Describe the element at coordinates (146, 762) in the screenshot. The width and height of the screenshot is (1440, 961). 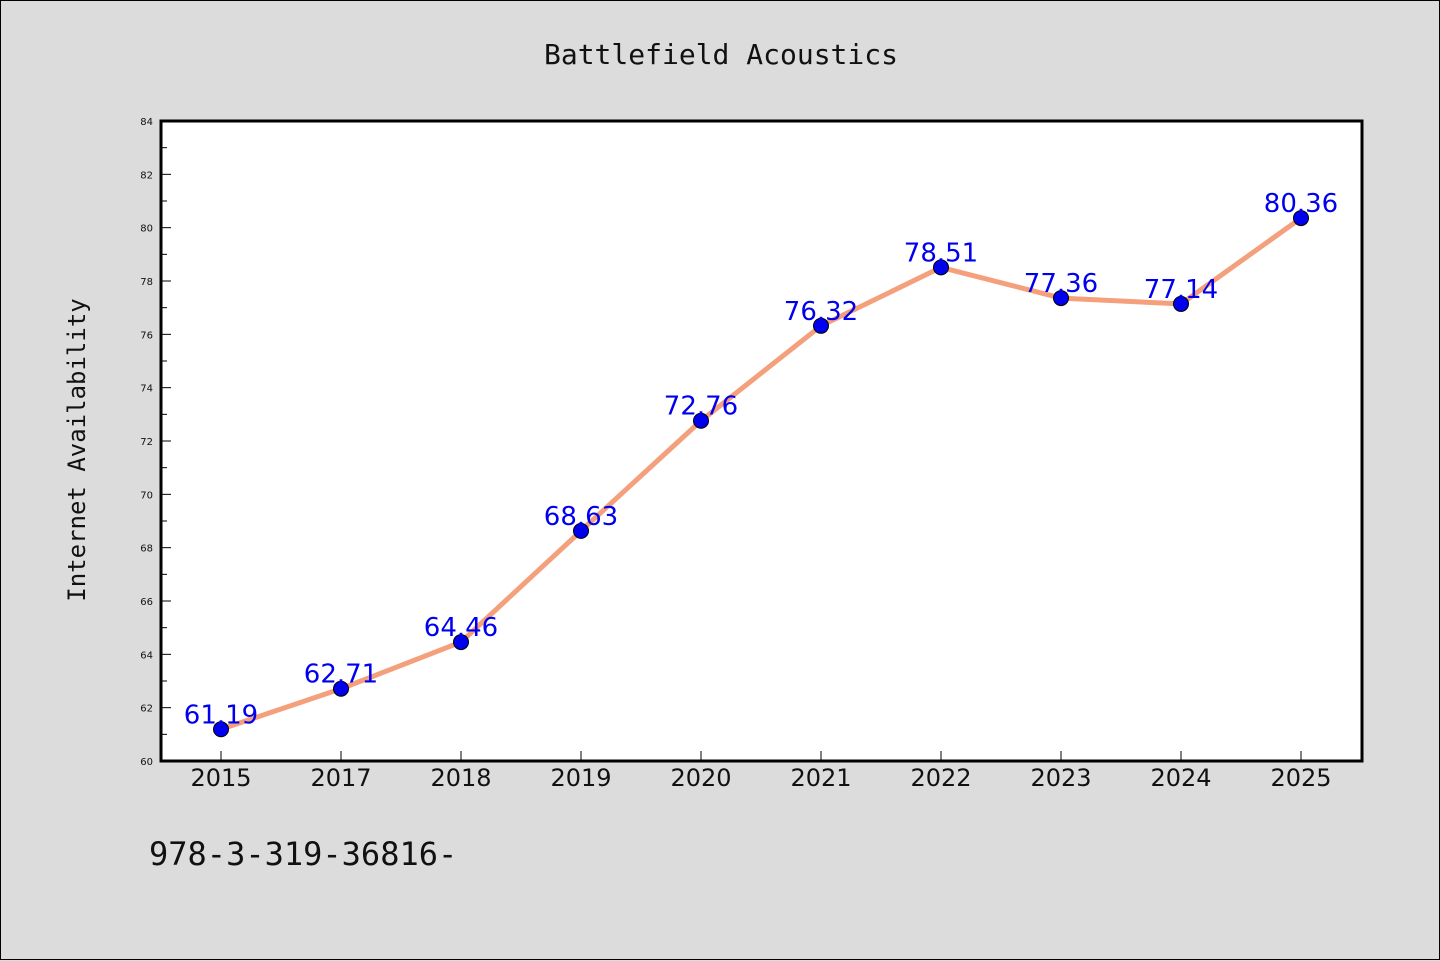
I see `y-tick-label: 60` at that location.